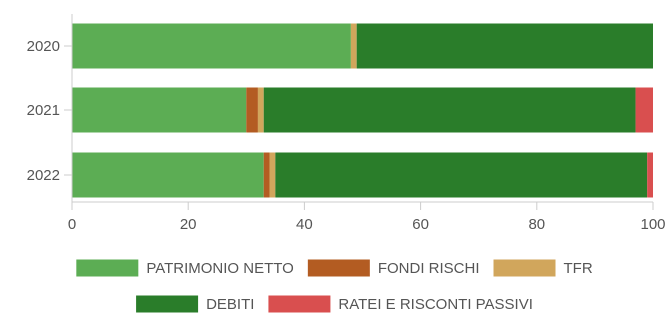 Image resolution: width=669 pixels, height=320 pixels. What do you see at coordinates (159, 110) in the screenshot?
I see `bar-2021-patrimonio-netto` at bounding box center [159, 110].